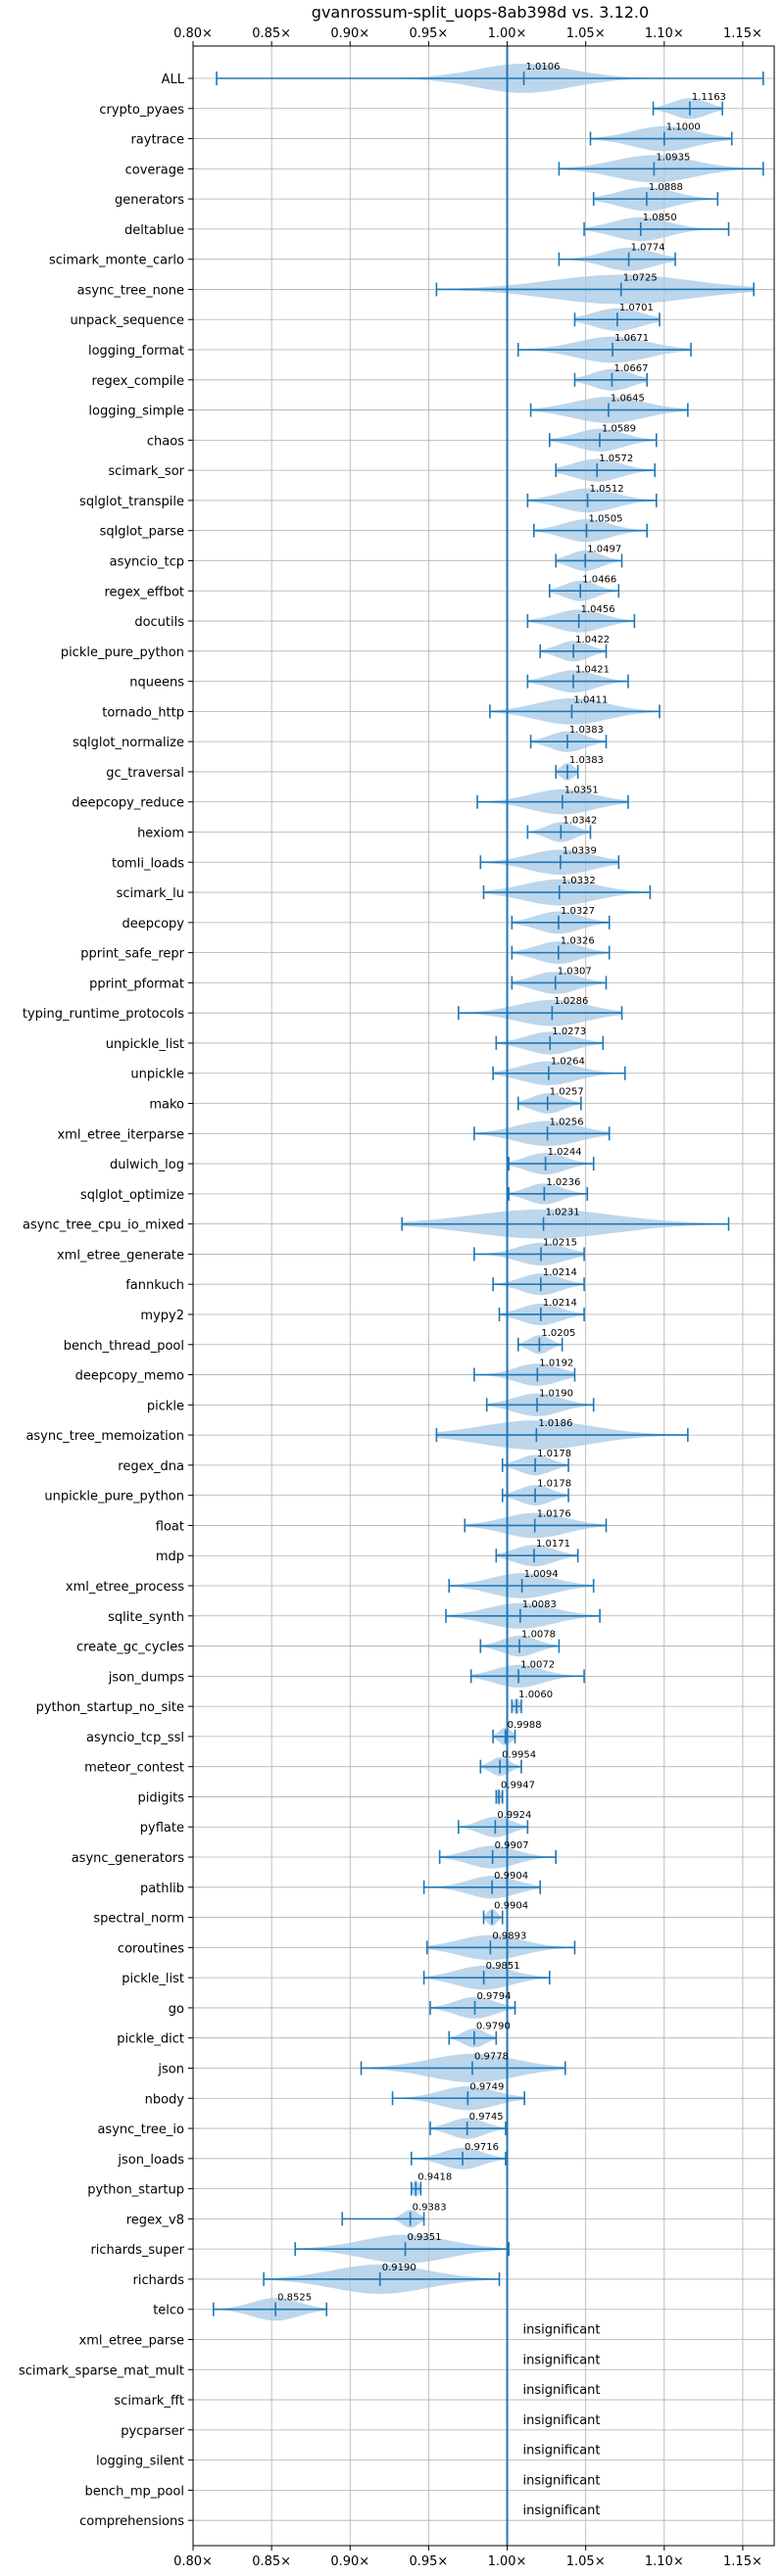 Image resolution: width=784 pixels, height=2576 pixels. What do you see at coordinates (162, 1889) in the screenshot?
I see `category-label-pathlib: pathlib` at bounding box center [162, 1889].